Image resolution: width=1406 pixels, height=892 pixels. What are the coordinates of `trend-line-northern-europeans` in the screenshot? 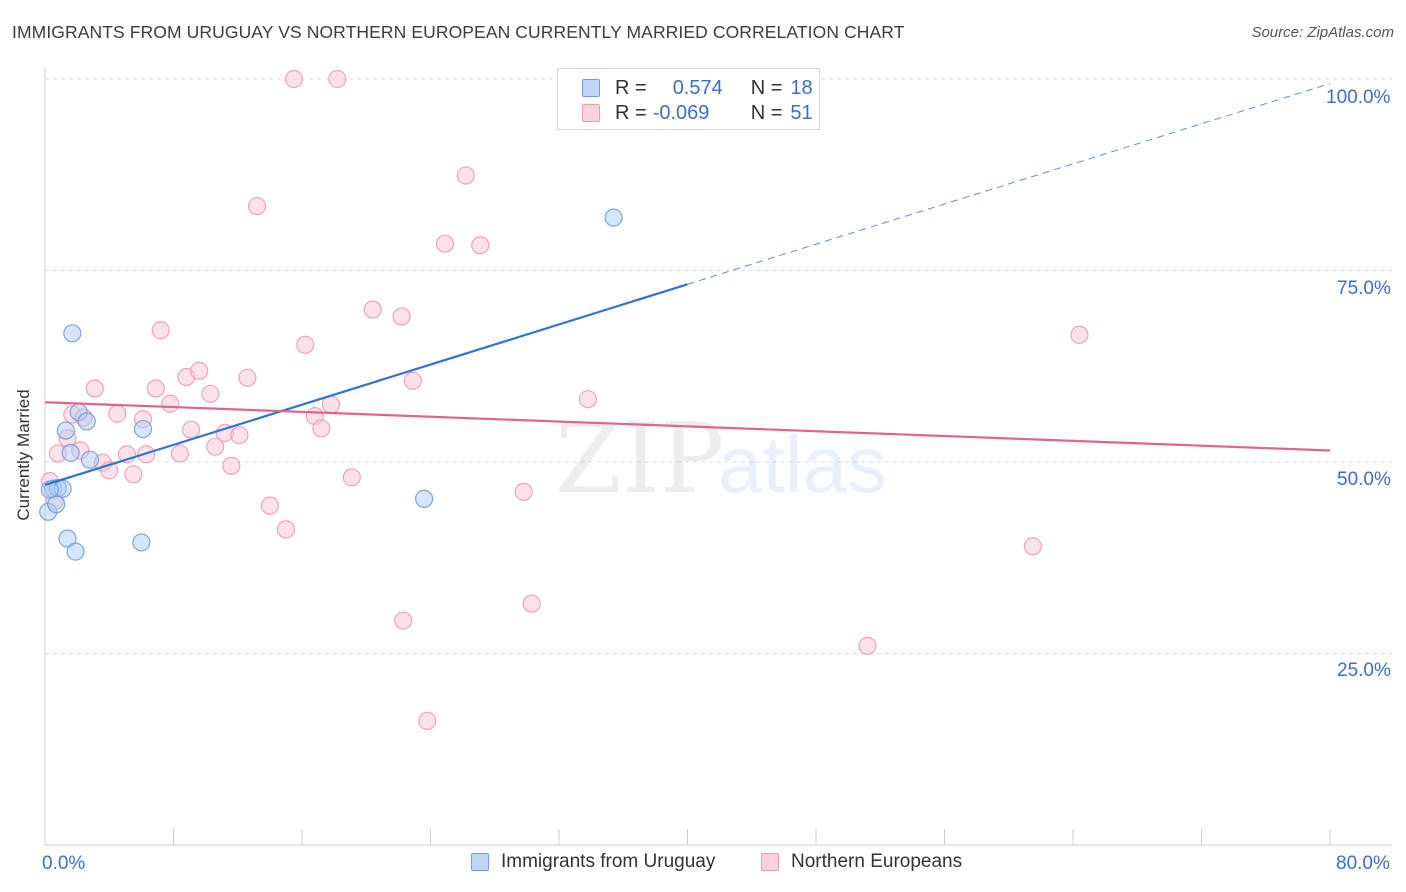 It's located at (687, 426).